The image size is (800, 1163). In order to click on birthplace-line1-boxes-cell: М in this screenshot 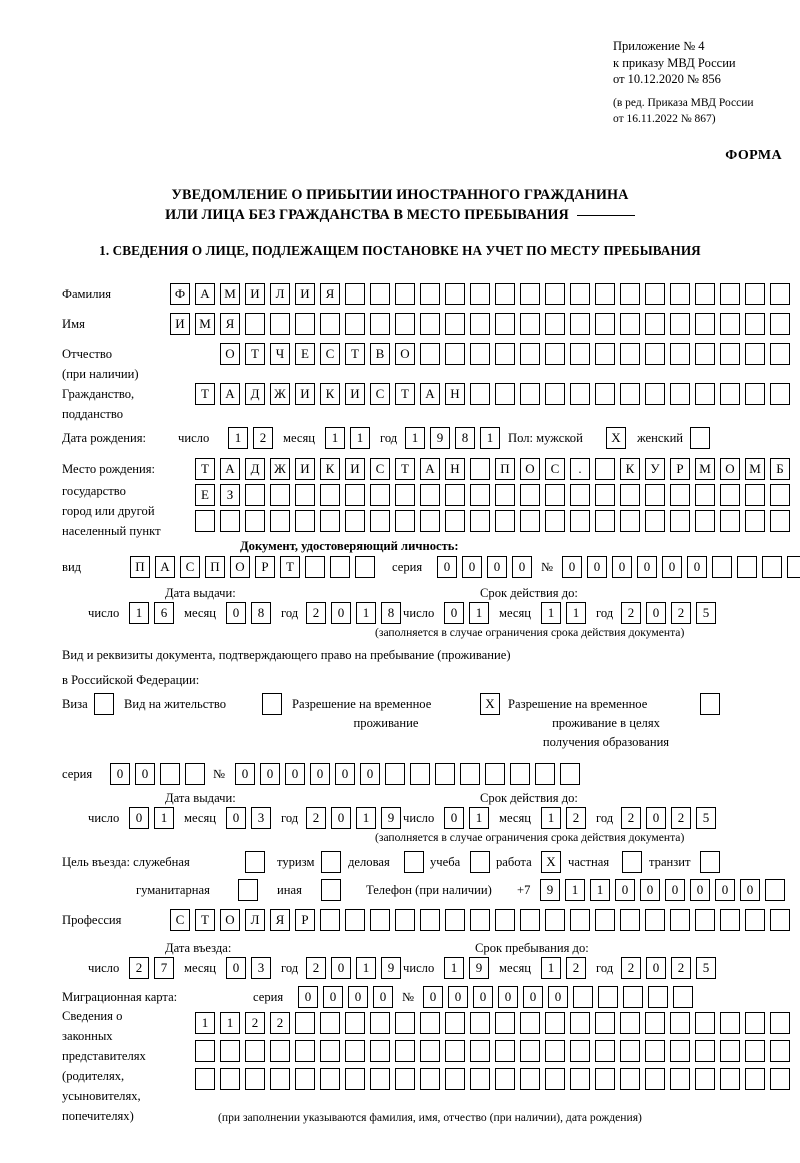, I will do `click(705, 469)`.